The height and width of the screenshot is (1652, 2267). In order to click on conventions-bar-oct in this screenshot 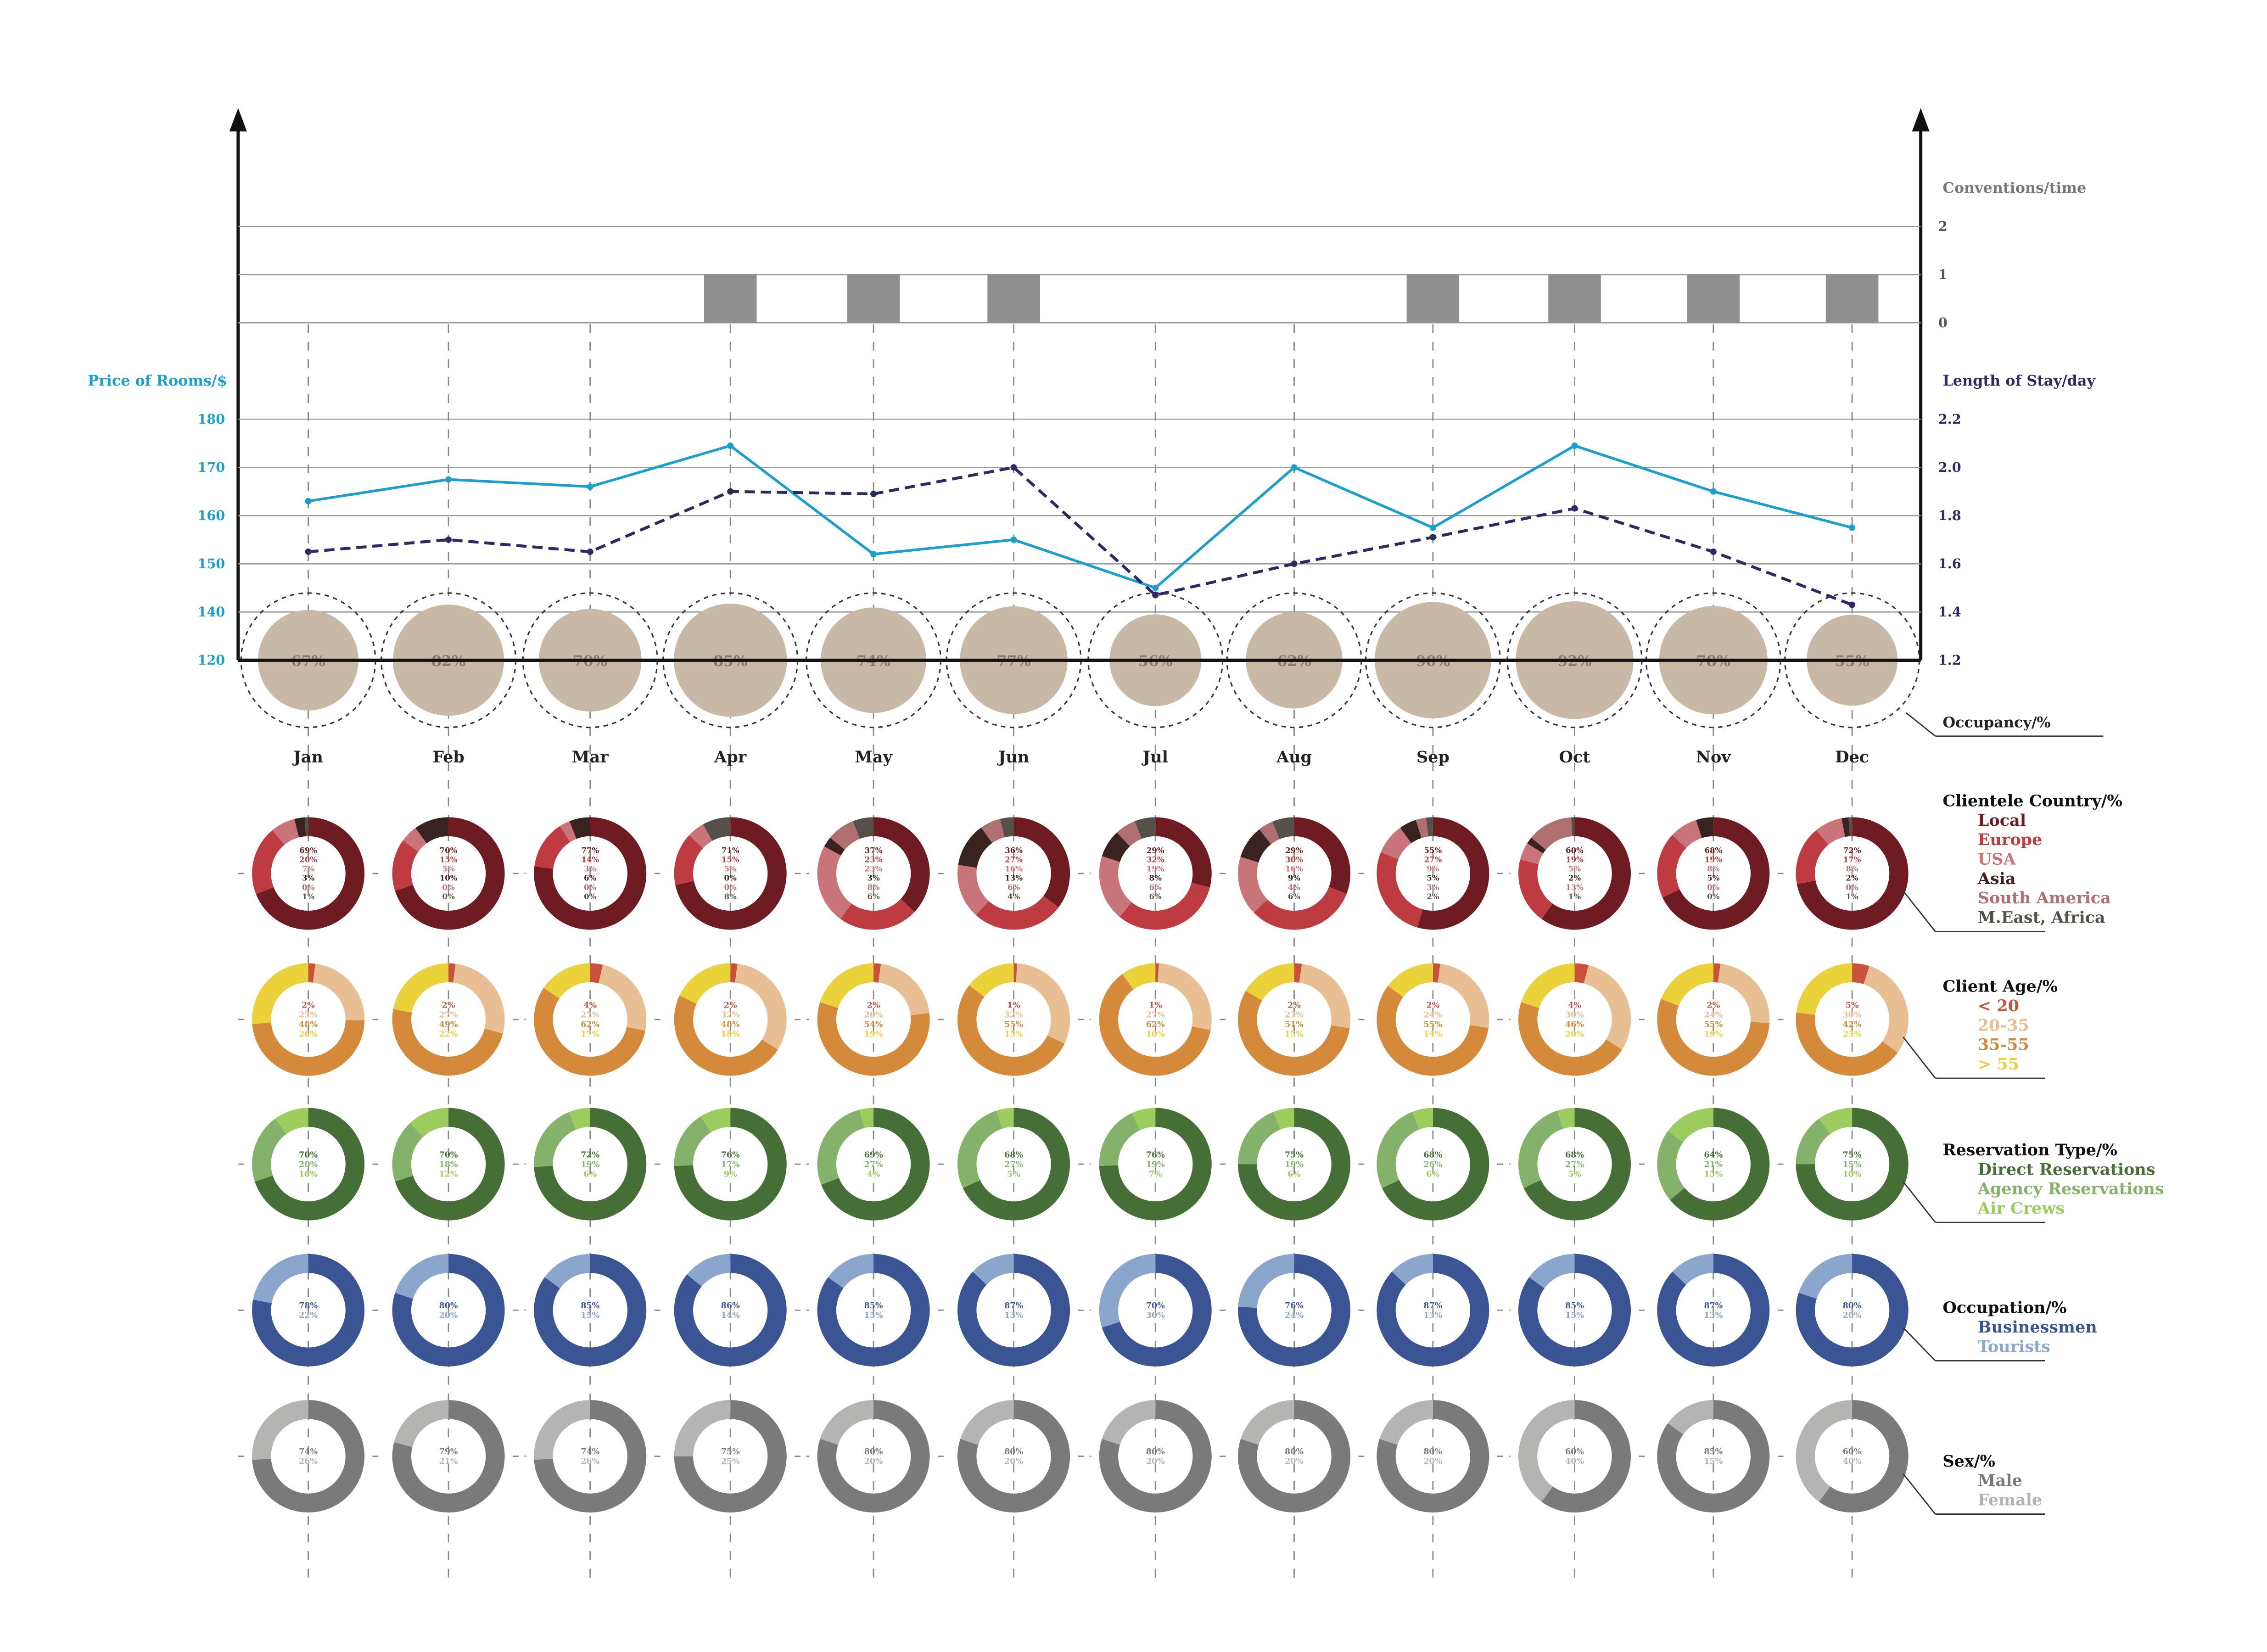, I will do `click(1574, 298)`.